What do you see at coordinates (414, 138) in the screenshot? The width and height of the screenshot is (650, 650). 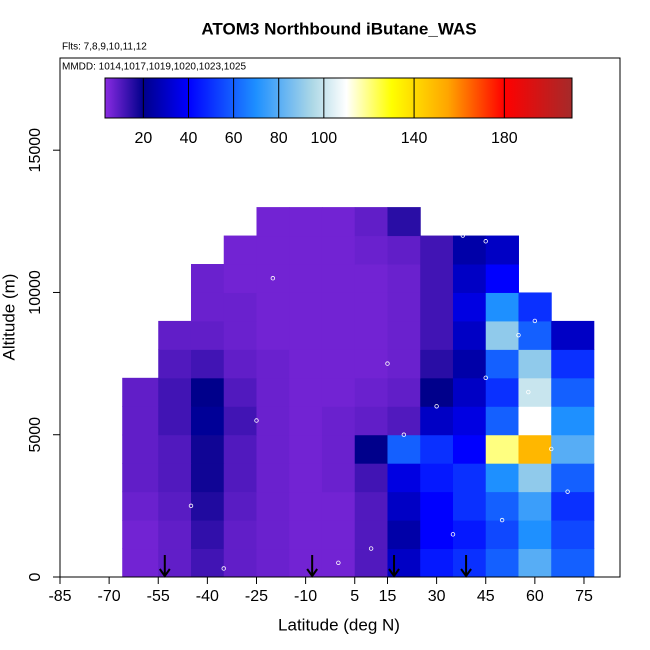 I see `colorbar-tick-label: 140` at bounding box center [414, 138].